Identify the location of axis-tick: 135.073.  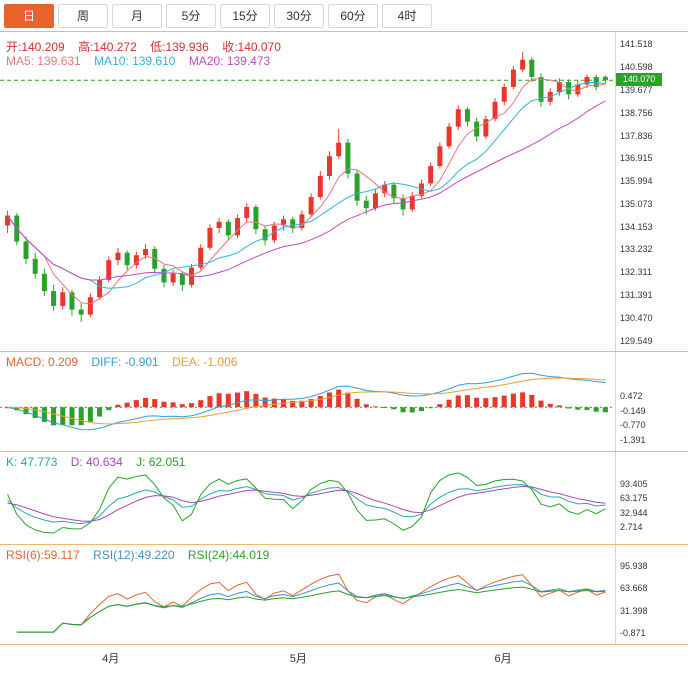
(636, 203).